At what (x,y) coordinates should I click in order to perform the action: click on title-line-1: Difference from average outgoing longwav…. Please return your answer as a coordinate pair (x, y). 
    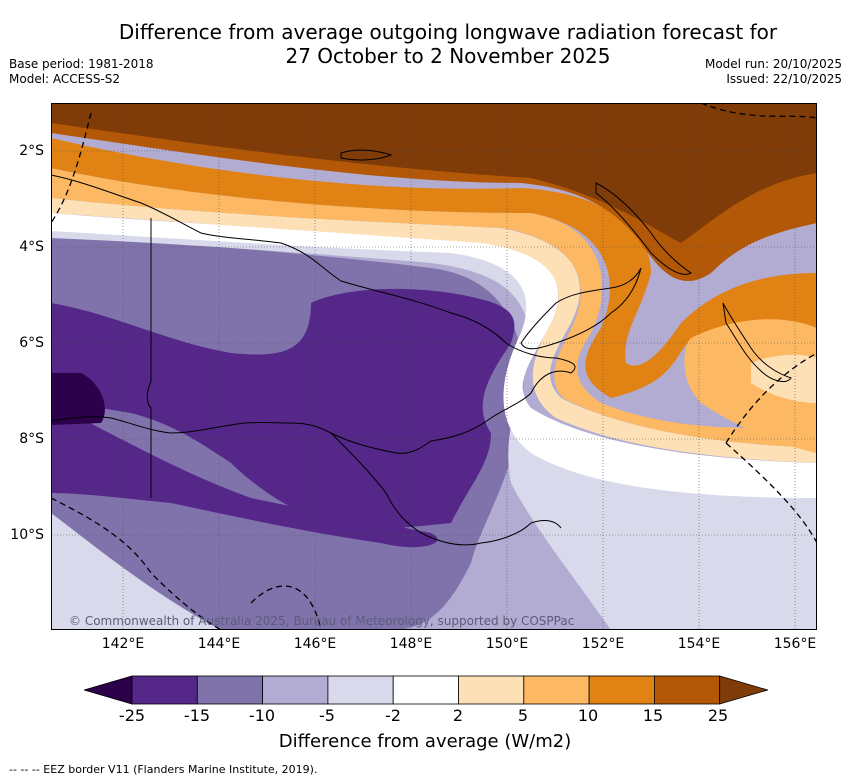
    Looking at the image, I should click on (448, 32).